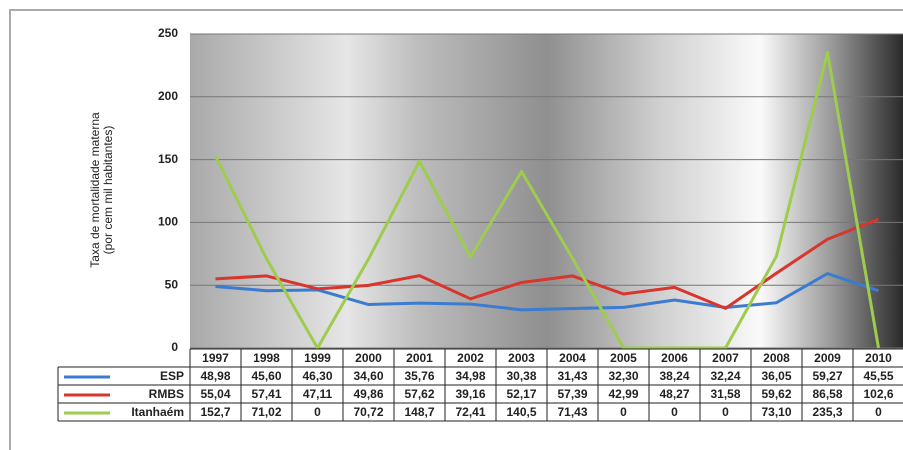 This screenshot has width=903, height=450. I want to click on y-tick-label: 0, so click(174, 347).